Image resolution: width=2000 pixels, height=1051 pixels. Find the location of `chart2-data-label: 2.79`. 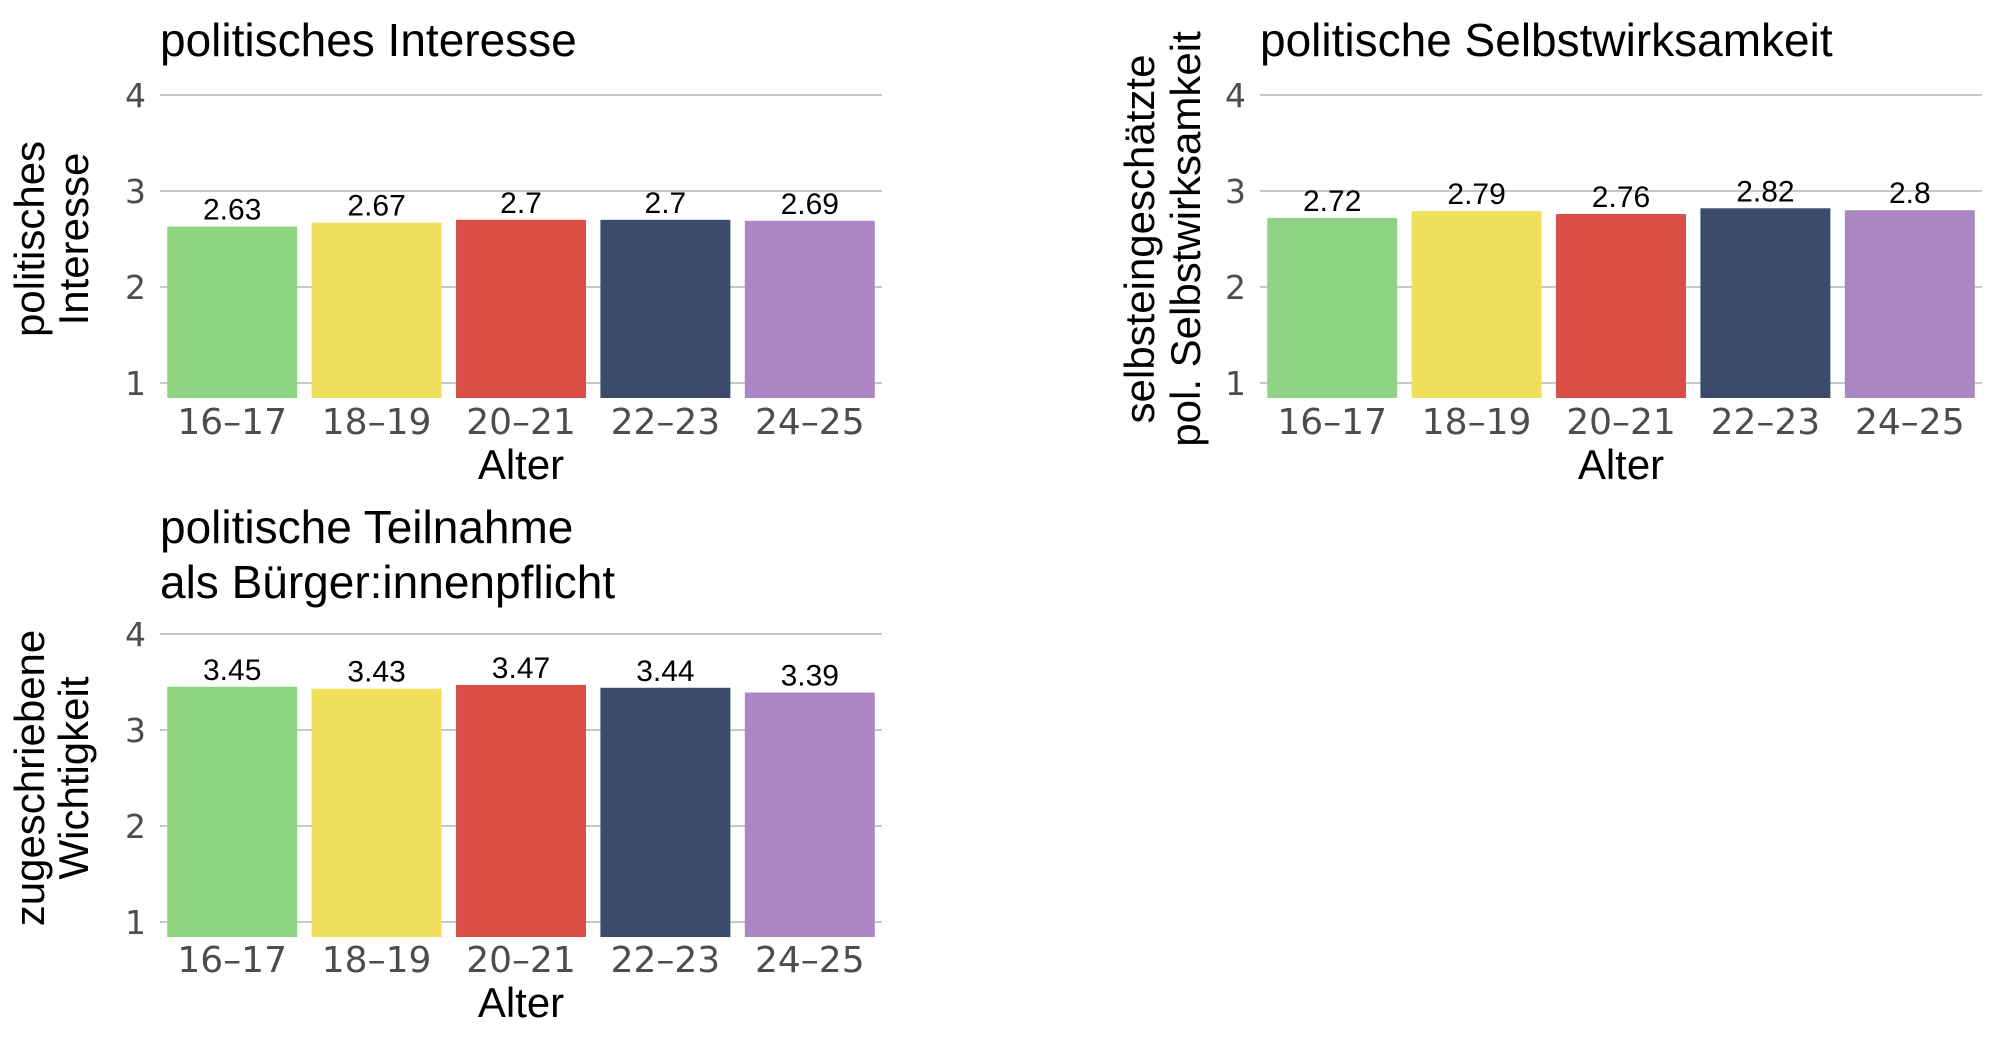

chart2-data-label: 2.79 is located at coordinates (1476, 194).